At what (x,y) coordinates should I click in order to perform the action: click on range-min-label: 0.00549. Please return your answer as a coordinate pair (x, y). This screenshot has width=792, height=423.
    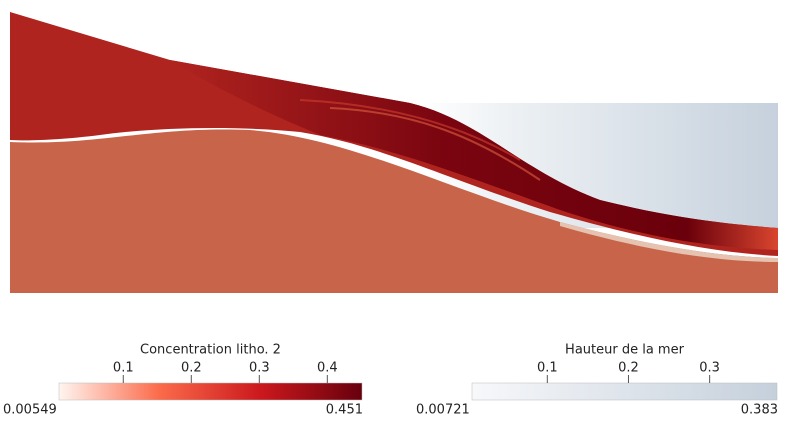
    Looking at the image, I should click on (30, 410).